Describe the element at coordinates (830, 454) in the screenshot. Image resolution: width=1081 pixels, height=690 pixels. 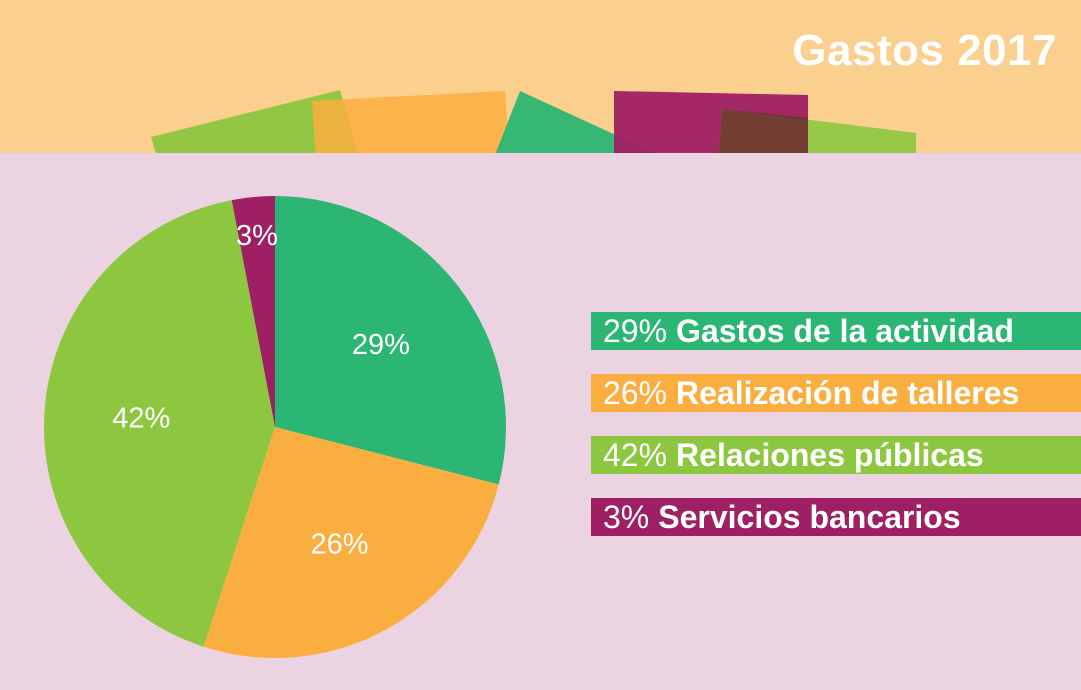
I see `legend-label: Relaciones públicas` at that location.